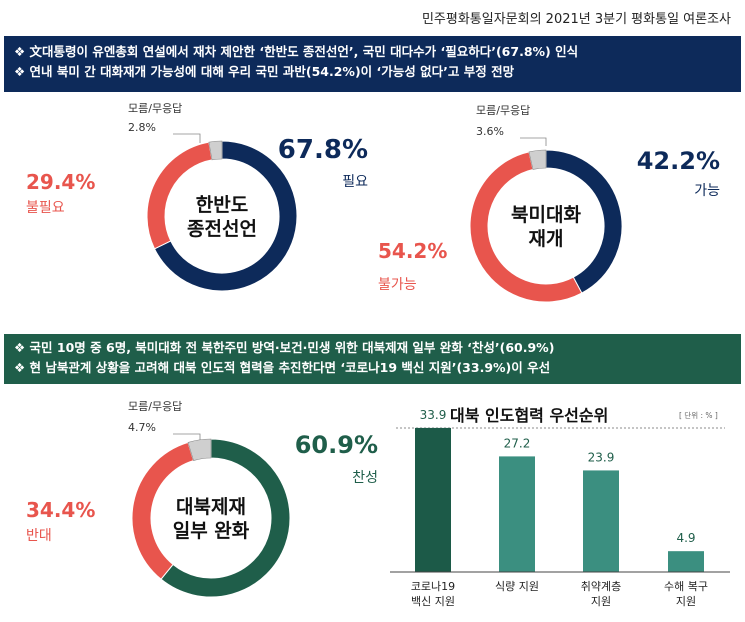 The height and width of the screenshot is (622, 745). Describe the element at coordinates (678, 161) in the screenshot. I see `value-label: 42.2%` at that location.